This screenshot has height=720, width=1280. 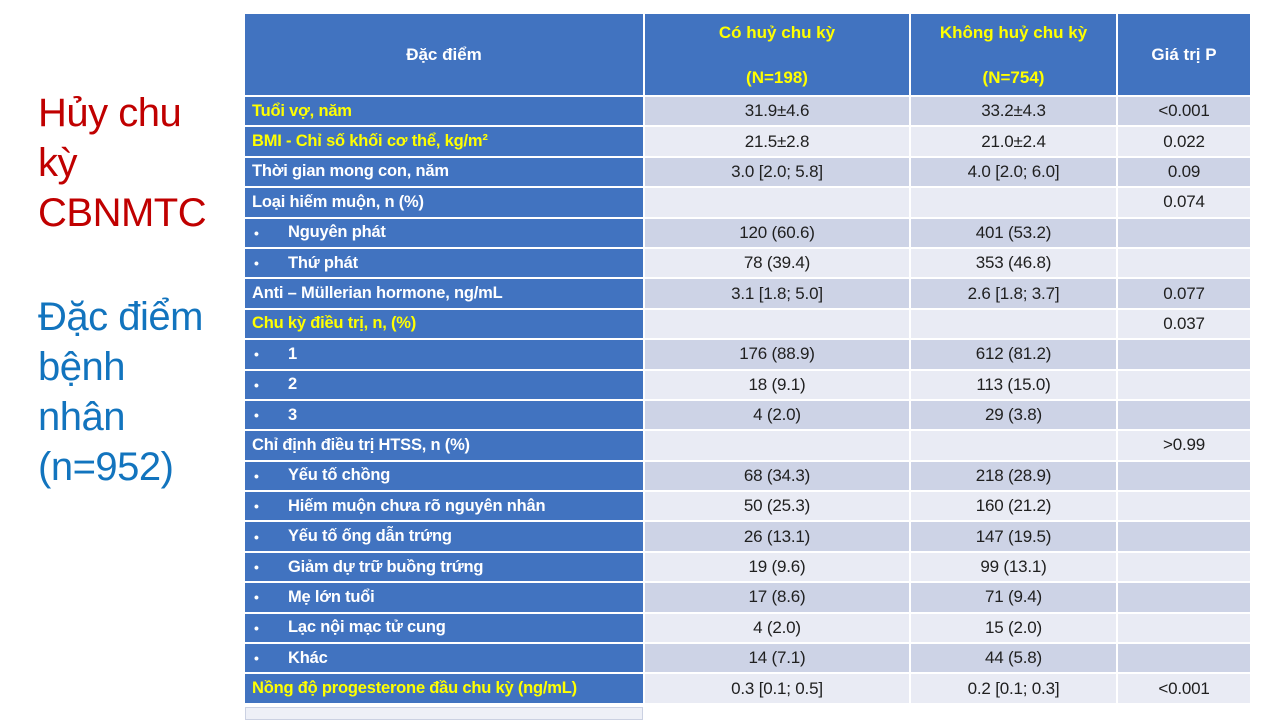 What do you see at coordinates (337, 232) in the screenshot?
I see `row-label: Nguyên phát` at bounding box center [337, 232].